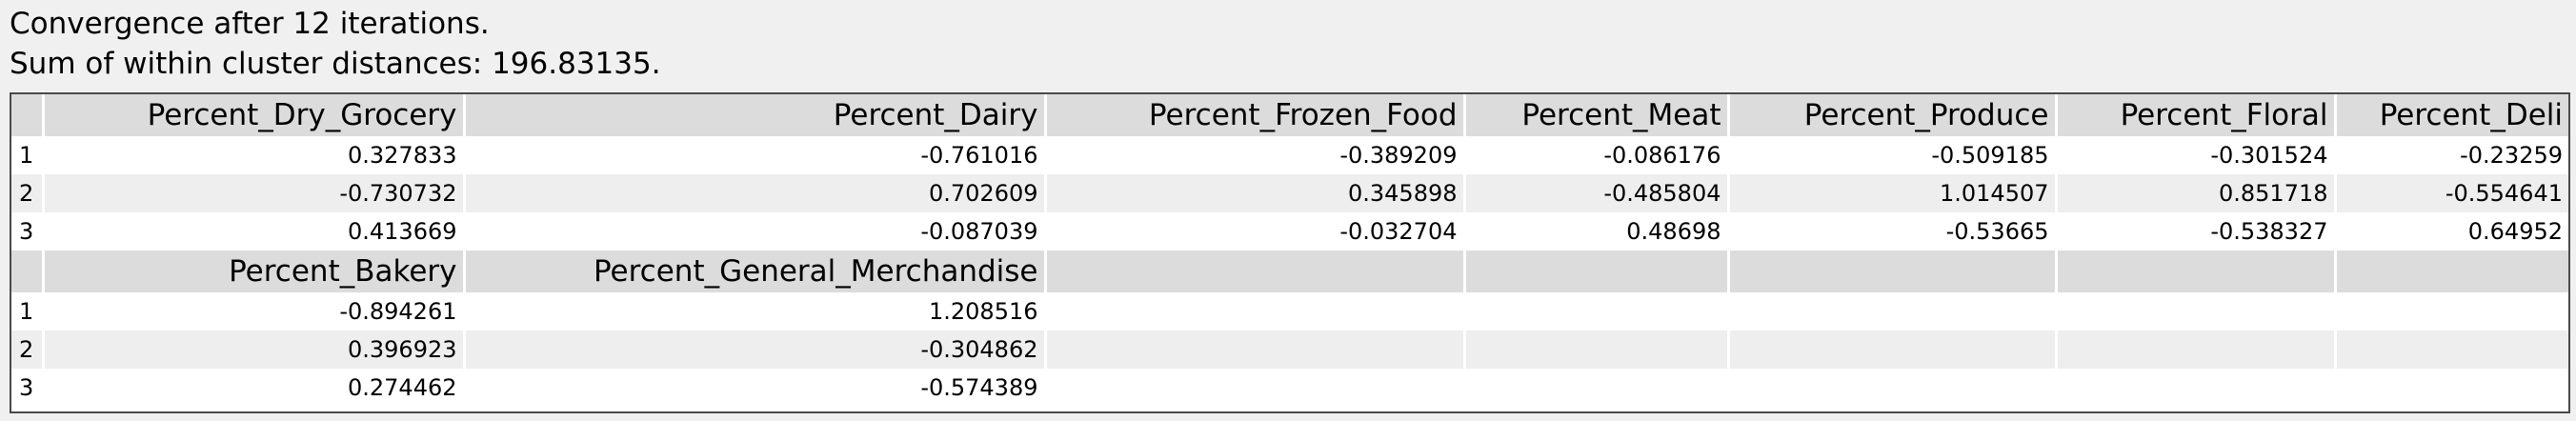 This screenshot has width=2576, height=421. I want to click on table-cell: 0.274462, so click(254, 388).